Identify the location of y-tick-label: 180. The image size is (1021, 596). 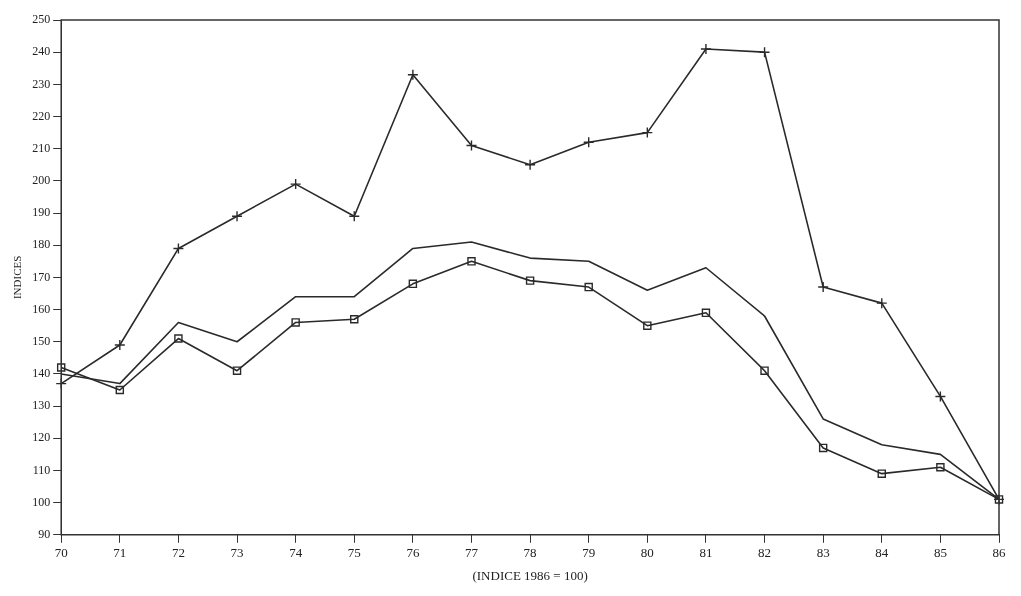
(41, 244).